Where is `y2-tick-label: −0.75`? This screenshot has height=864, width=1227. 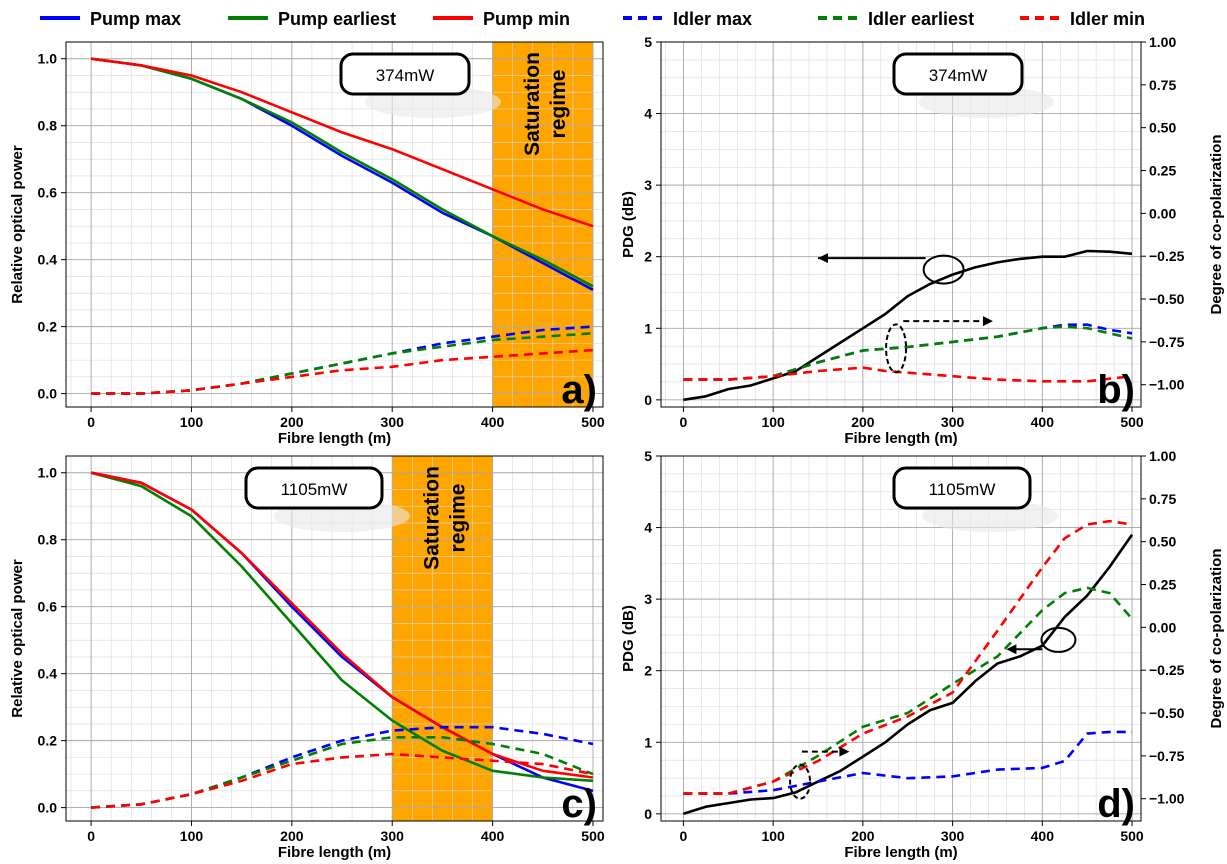
y2-tick-label: −0.75 is located at coordinates (1167, 342).